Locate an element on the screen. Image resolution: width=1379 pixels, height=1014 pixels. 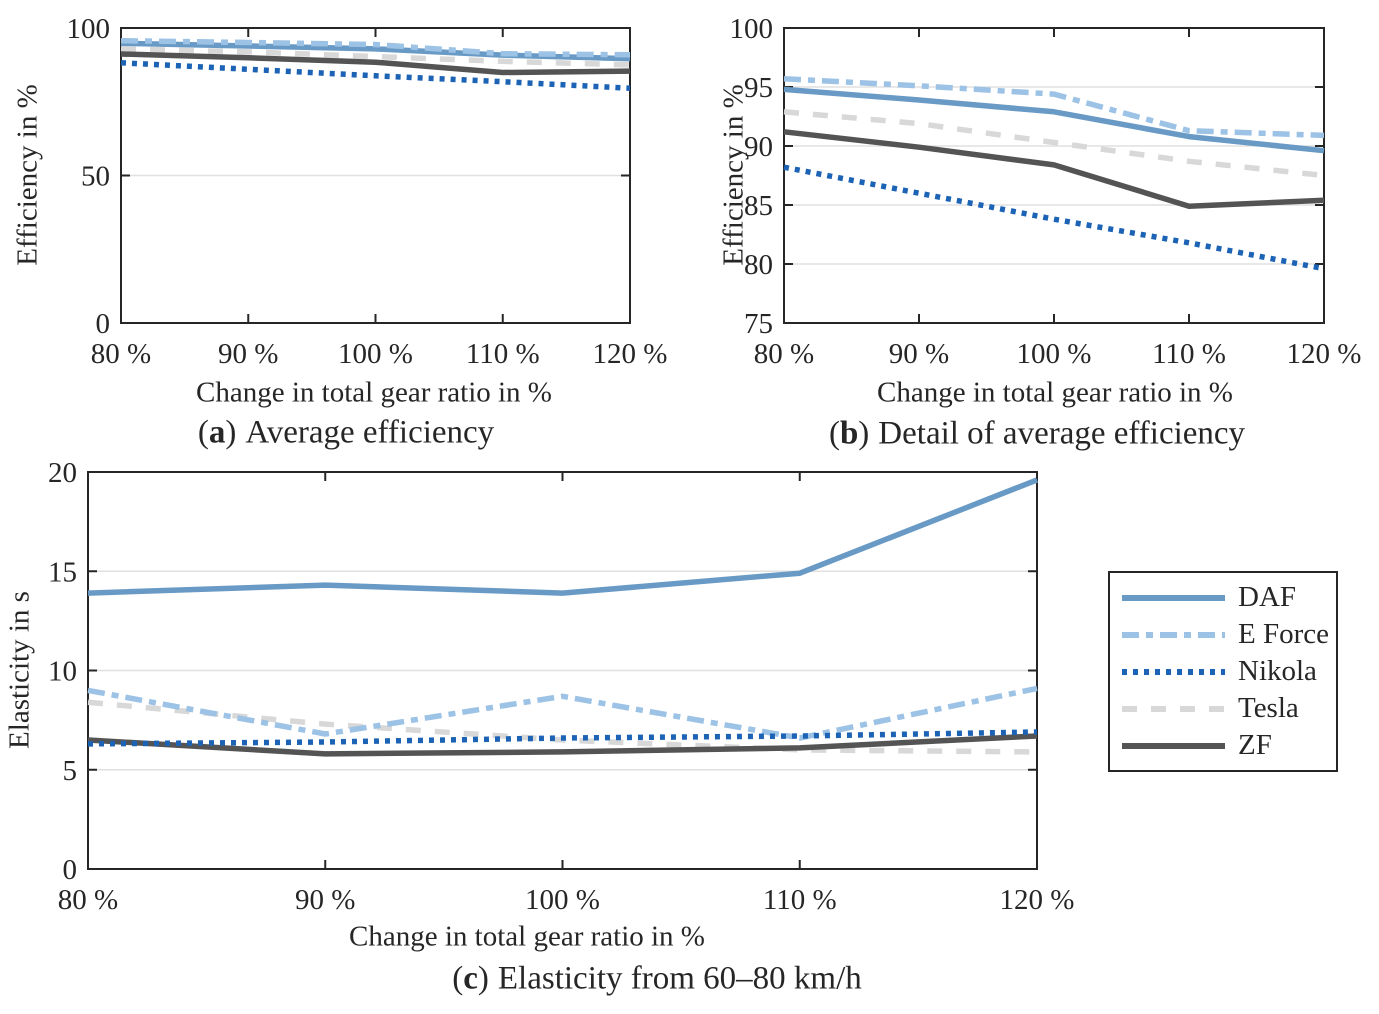
legend-item-daf: DAF is located at coordinates (1223, 598).